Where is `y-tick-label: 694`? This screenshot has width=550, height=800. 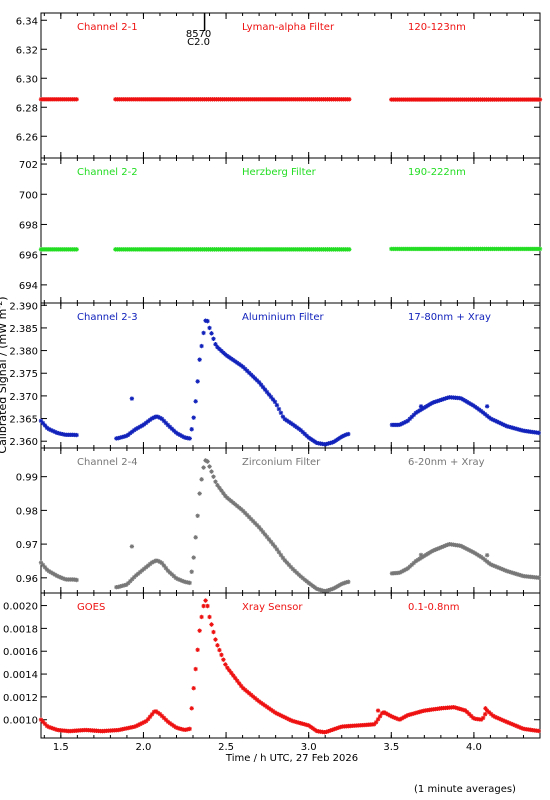 y-tick-label: 694 is located at coordinates (28, 286).